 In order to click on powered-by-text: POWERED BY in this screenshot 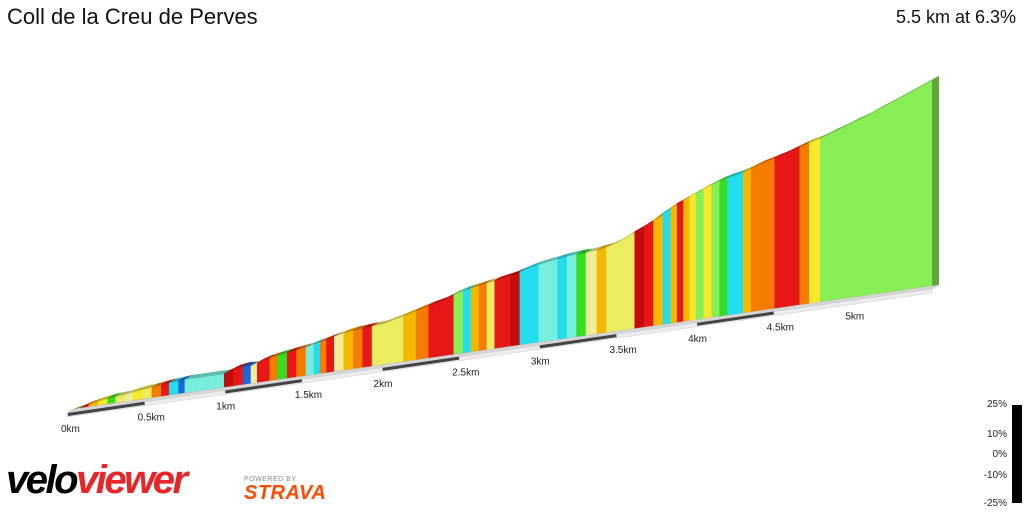, I will do `click(270, 479)`.